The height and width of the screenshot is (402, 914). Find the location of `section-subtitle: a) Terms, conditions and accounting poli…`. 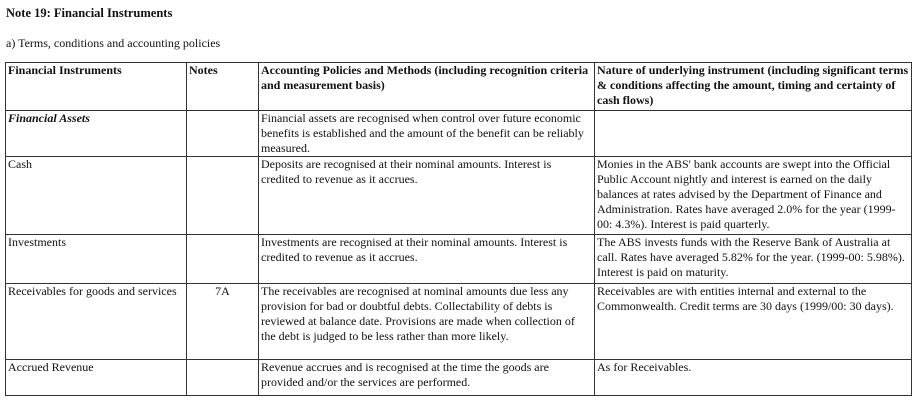

section-subtitle: a) Terms, conditions and accounting poli… is located at coordinates (113, 43).